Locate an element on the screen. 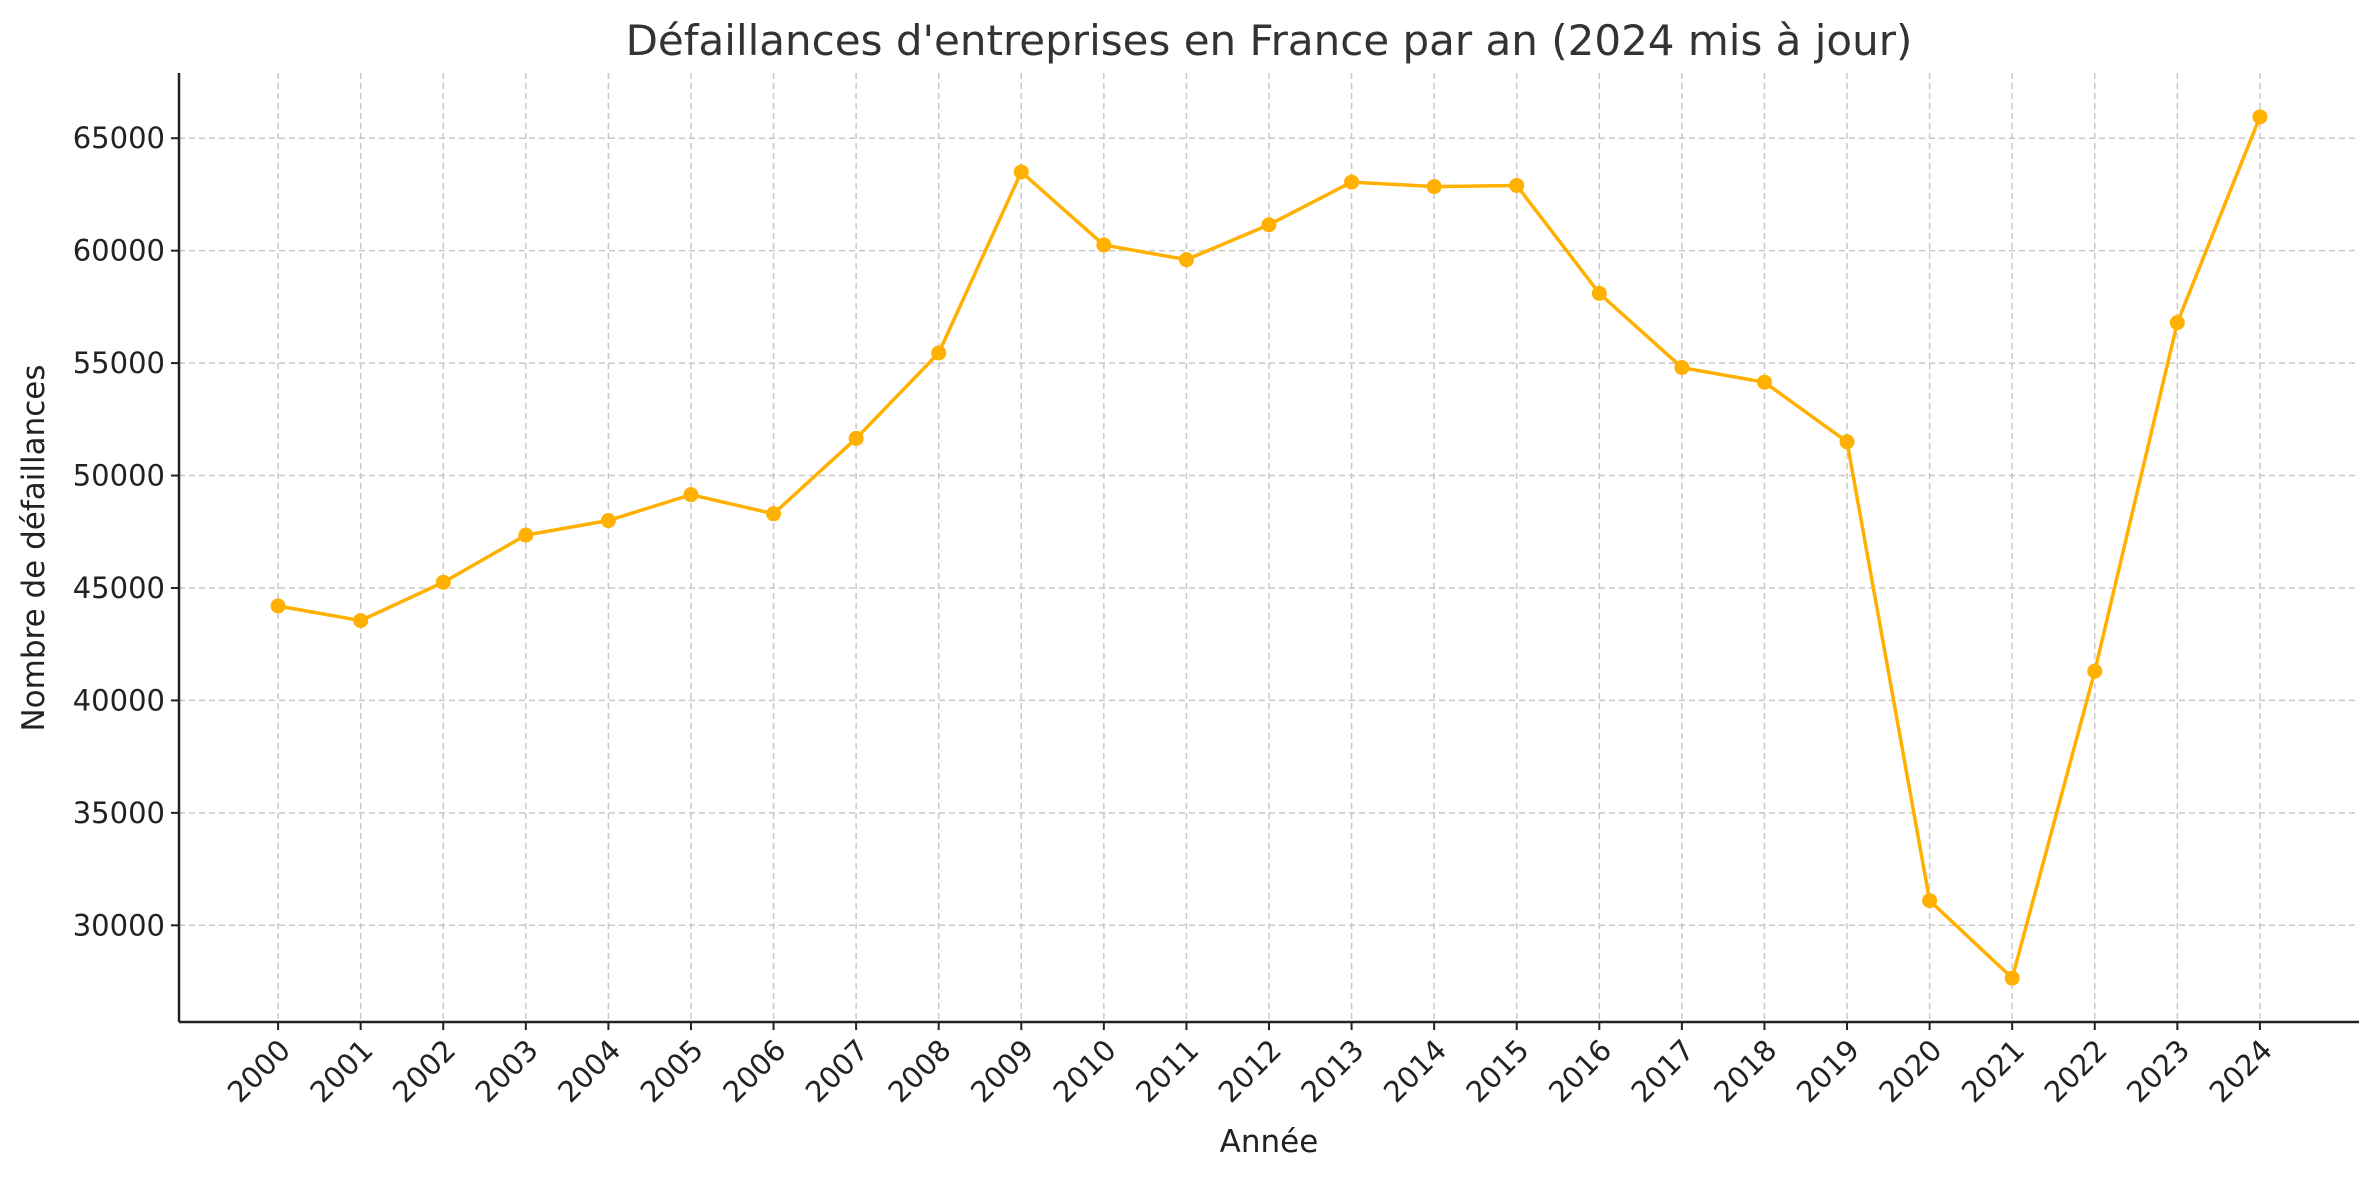 Image resolution: width=2379 pixels, height=1180 pixels. x-tick-label: 2008 is located at coordinates (919, 1071).